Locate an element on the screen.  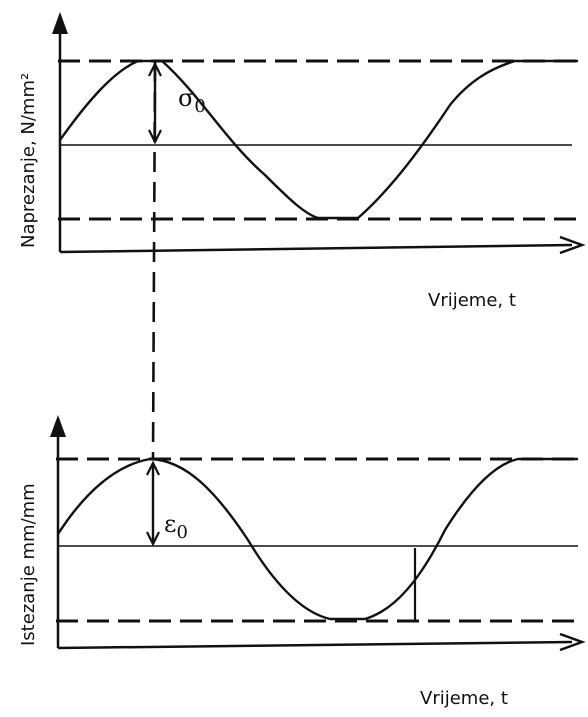
stress-x-axis is located at coordinates (316, 248).